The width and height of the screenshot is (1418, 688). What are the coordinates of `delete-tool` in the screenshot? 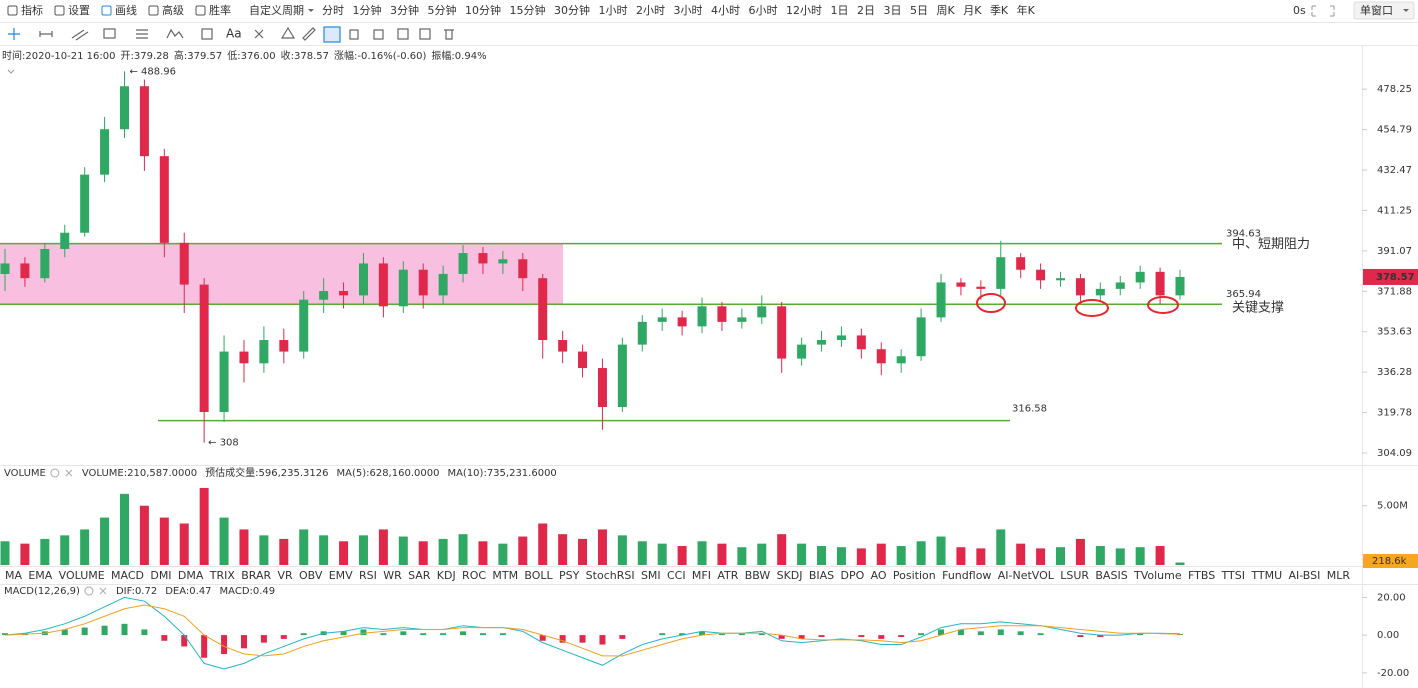 It's located at (449, 34).